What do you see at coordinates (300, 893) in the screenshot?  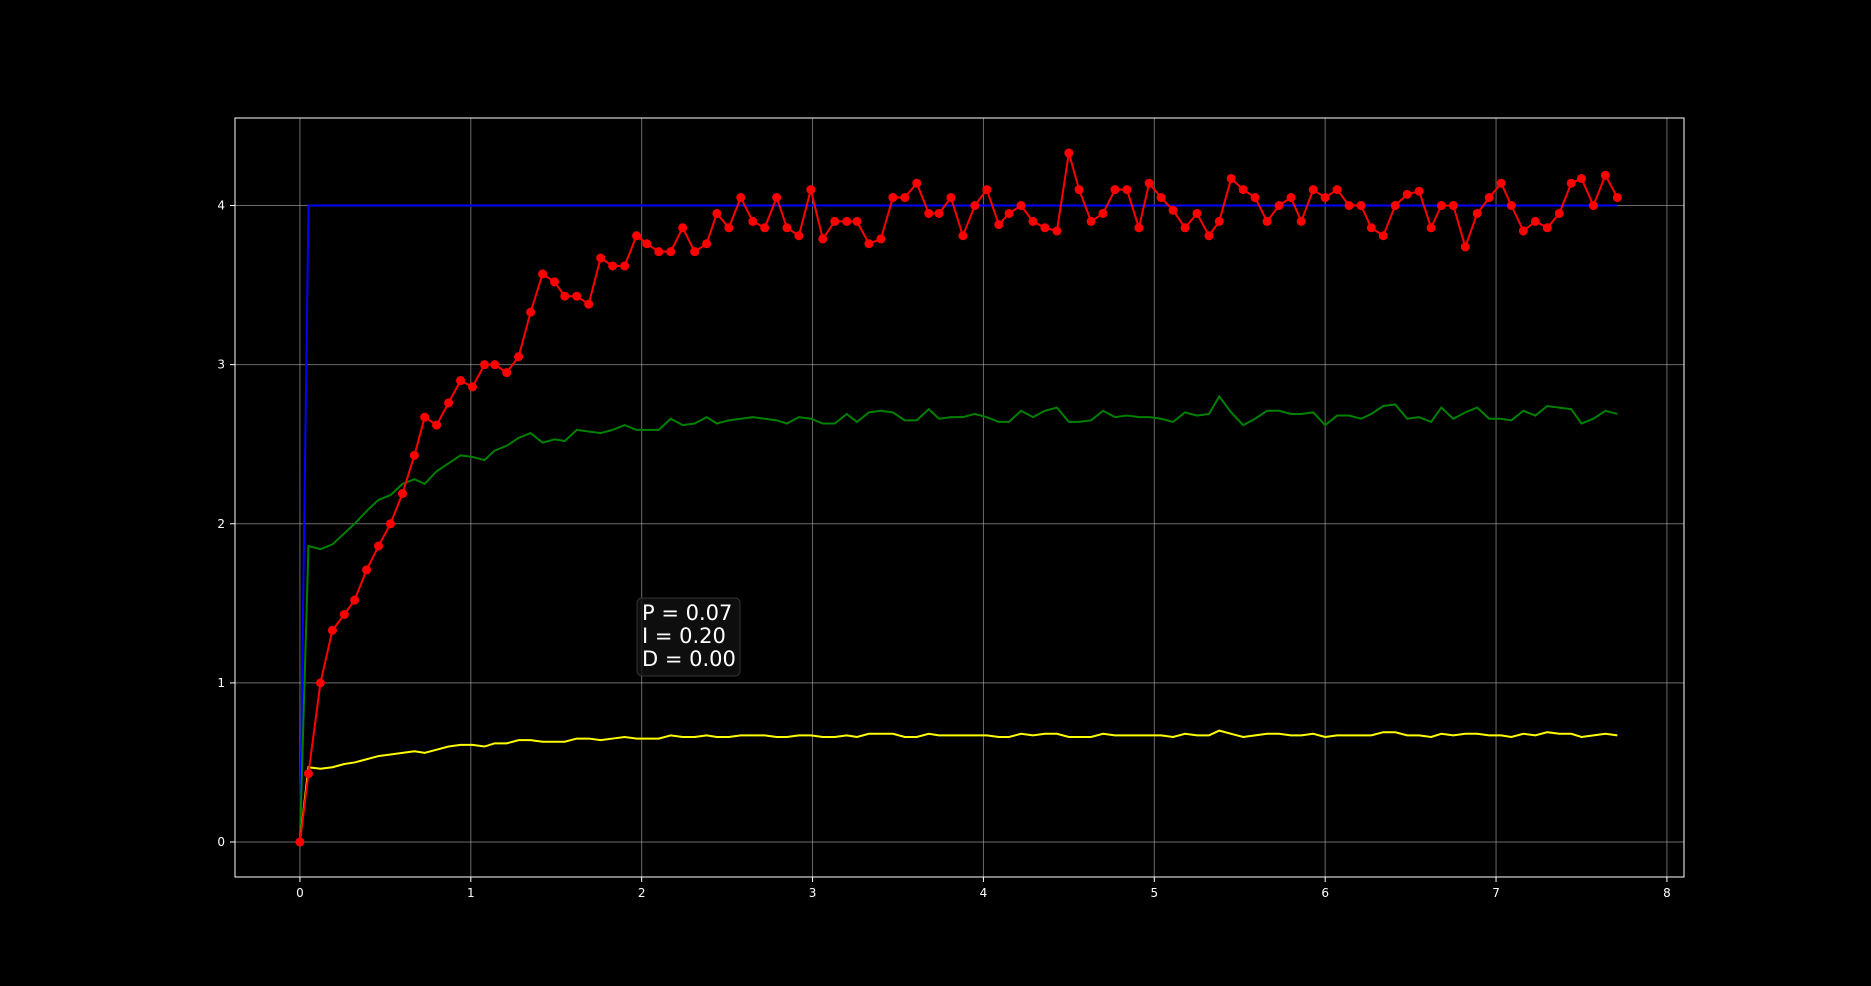 I see `x-tick-label: 0` at bounding box center [300, 893].